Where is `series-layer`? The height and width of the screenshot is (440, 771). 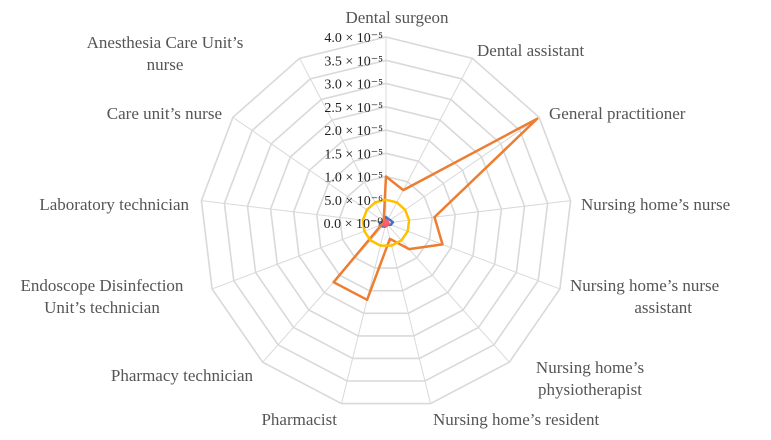
series-layer is located at coordinates (435, 209).